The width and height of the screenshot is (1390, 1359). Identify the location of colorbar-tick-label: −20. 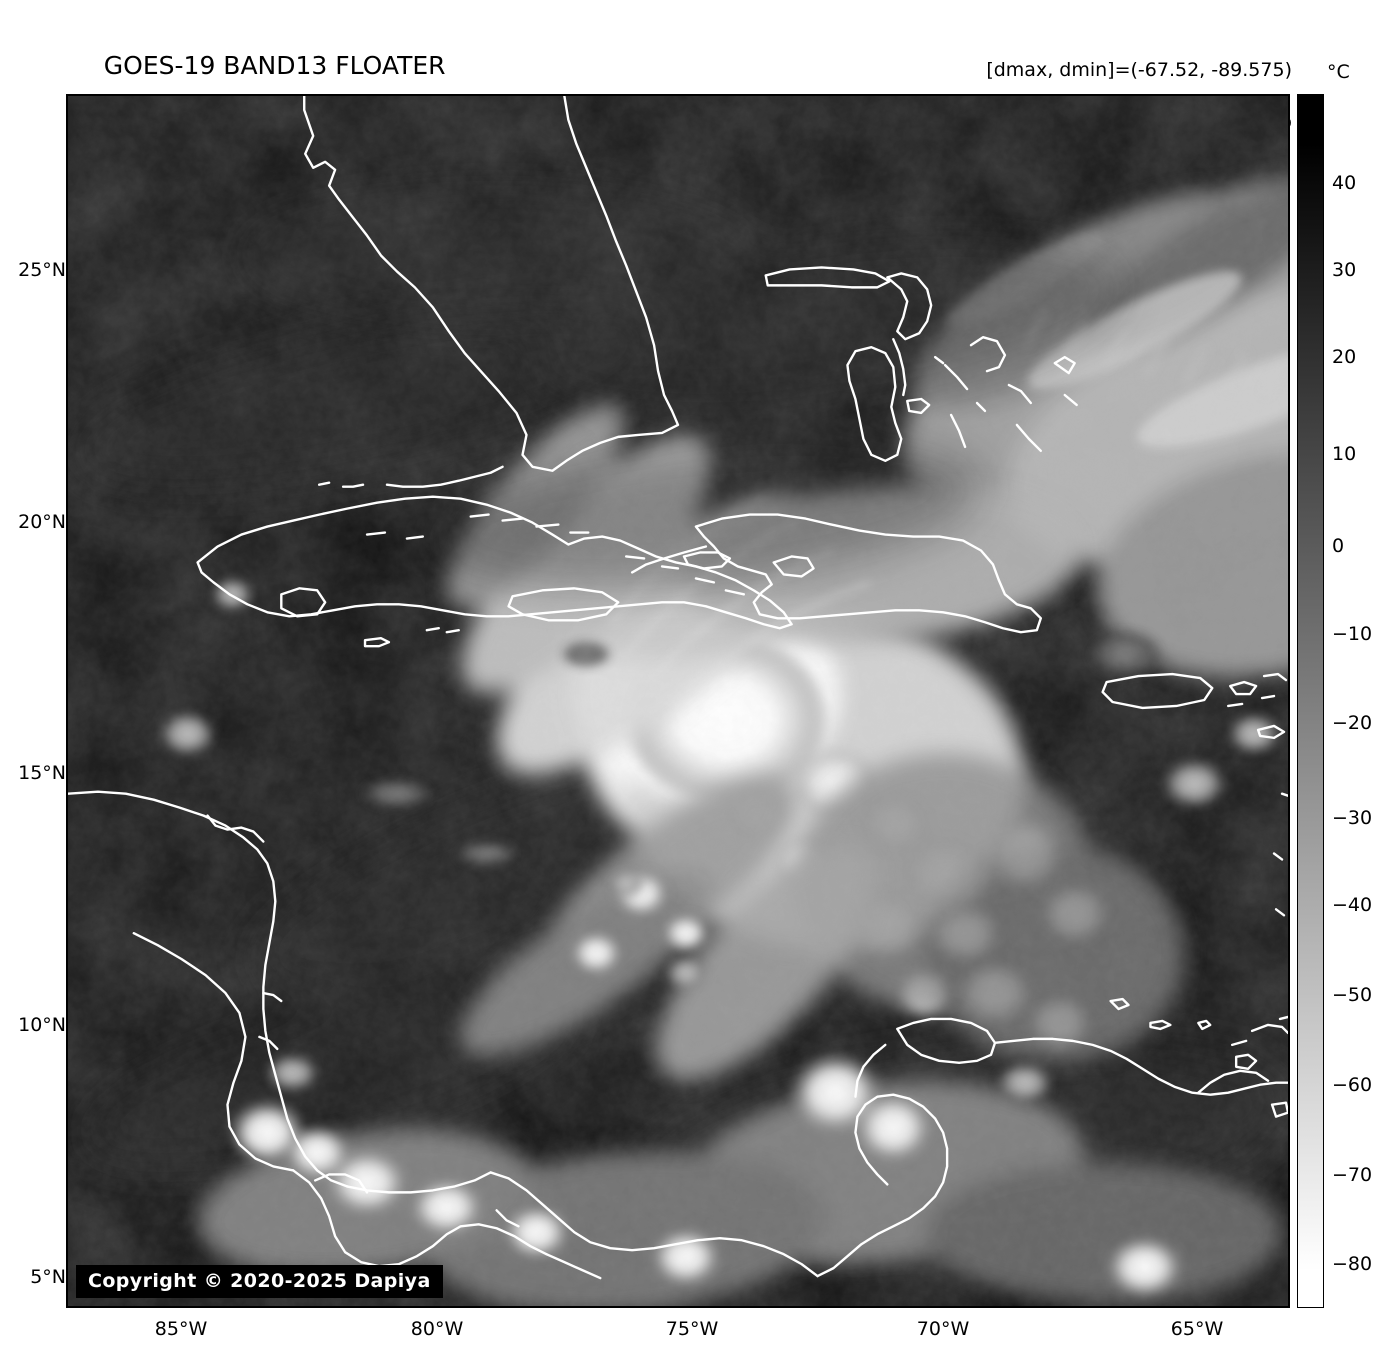
(1352, 723).